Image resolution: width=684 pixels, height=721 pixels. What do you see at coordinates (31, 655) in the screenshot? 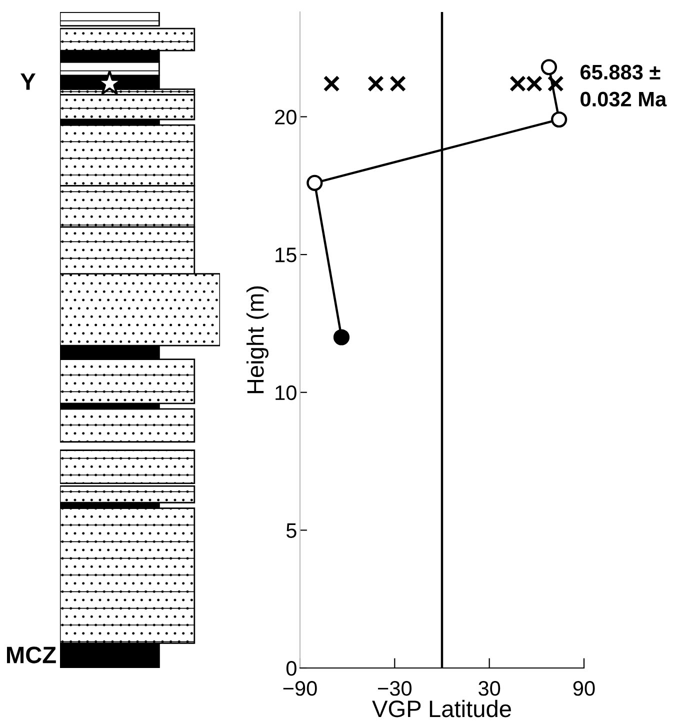
I see `text: MCZ` at bounding box center [31, 655].